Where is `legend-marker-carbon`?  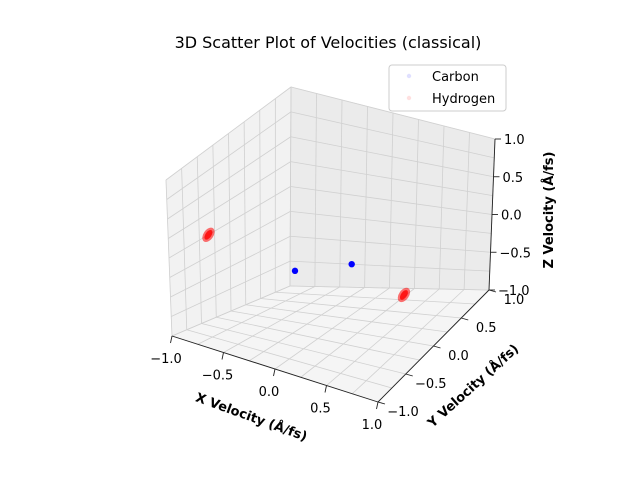
legend-marker-carbon is located at coordinates (409, 76).